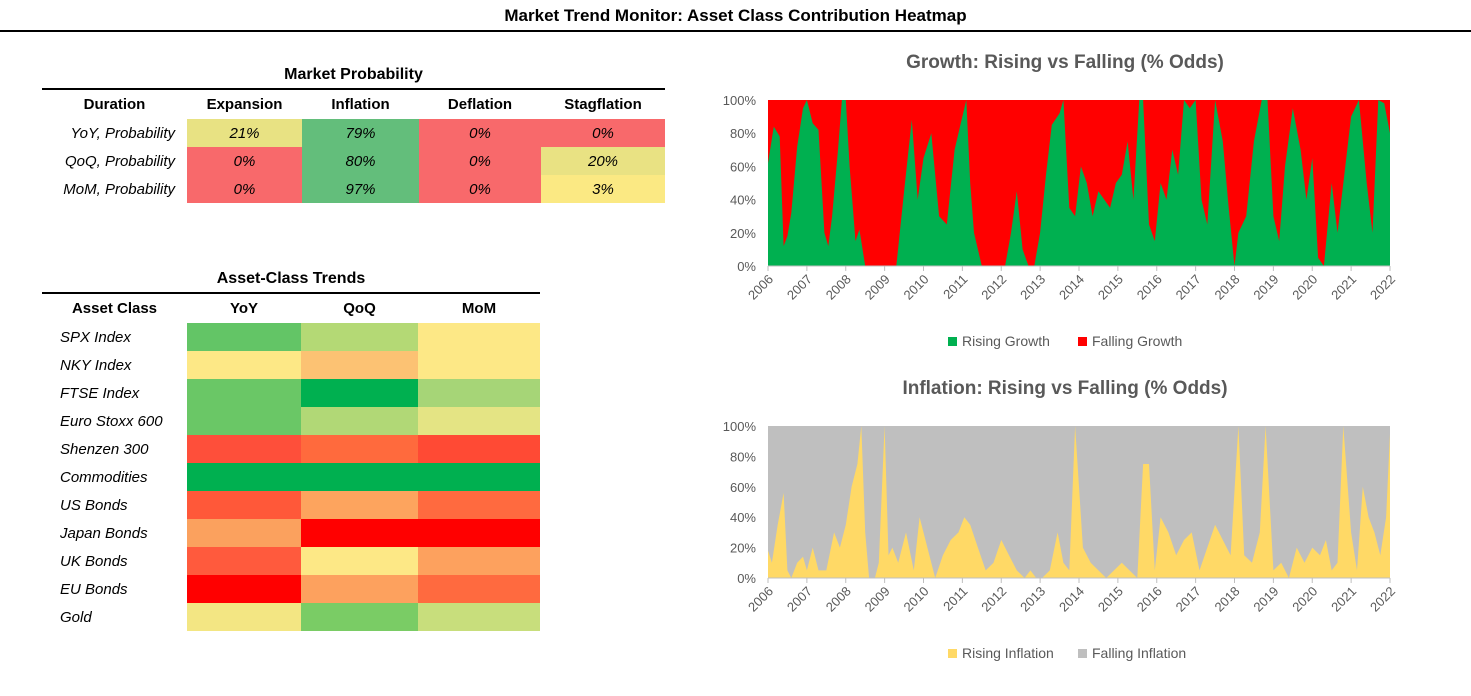 The width and height of the screenshot is (1471, 696). Describe the element at coordinates (1382, 287) in the screenshot. I see `growth-x-tick: 2022` at that location.